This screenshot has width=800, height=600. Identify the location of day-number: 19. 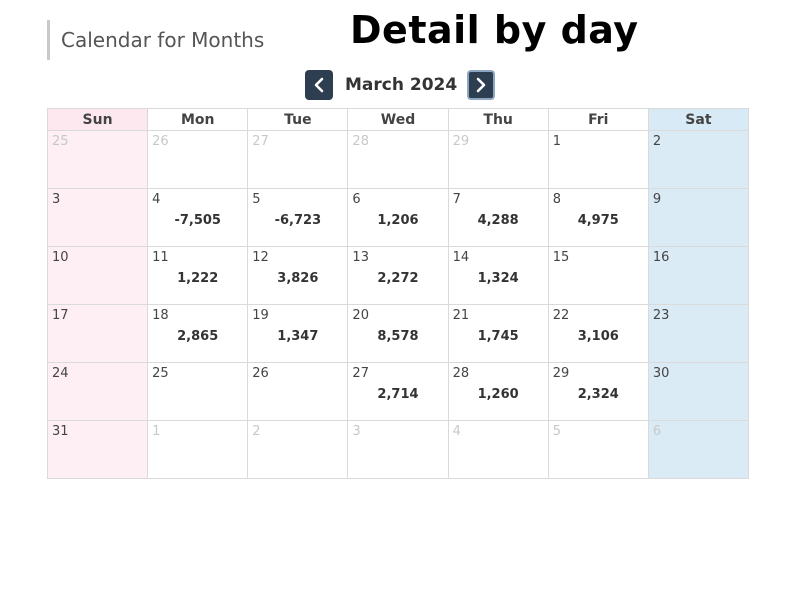
(260, 315).